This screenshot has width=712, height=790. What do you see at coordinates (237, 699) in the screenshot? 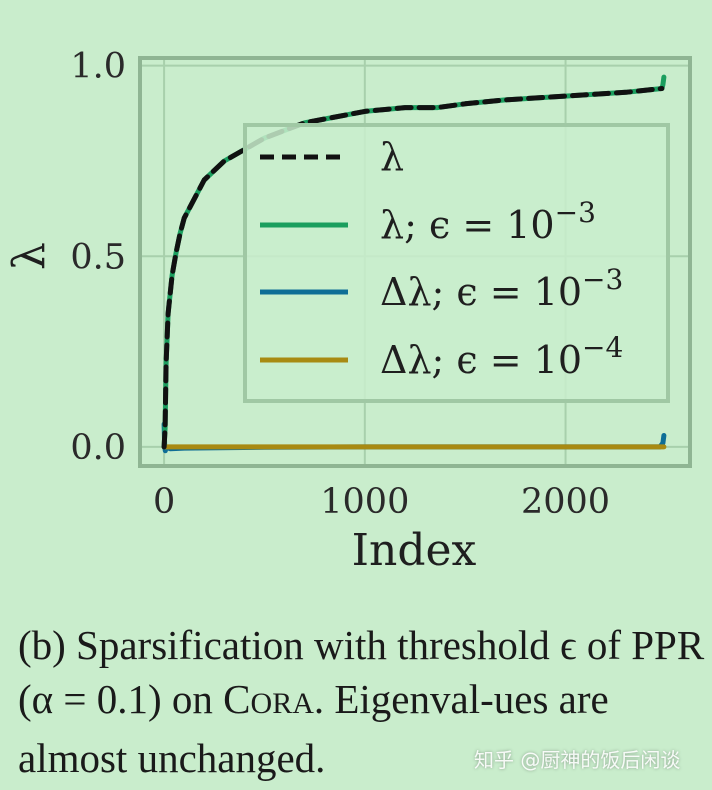
I see `caption-cora-c: C` at bounding box center [237, 699].